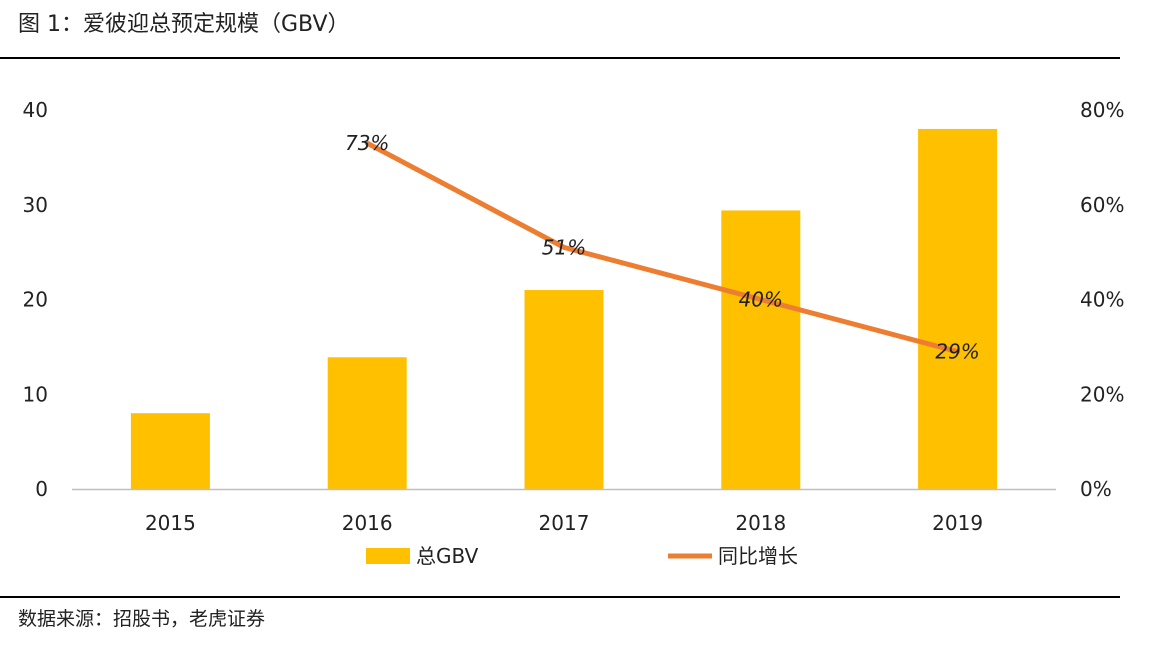 Image resolution: width=1166 pixels, height=649 pixels. Describe the element at coordinates (957, 352) in the screenshot. I see `growth-data-label: 29%` at that location.